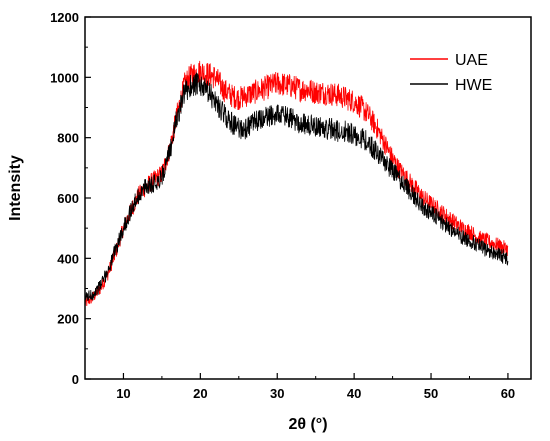 The image size is (550, 441). What do you see at coordinates (15, 188) in the screenshot?
I see `y-axis-title: Intensity` at bounding box center [15, 188].